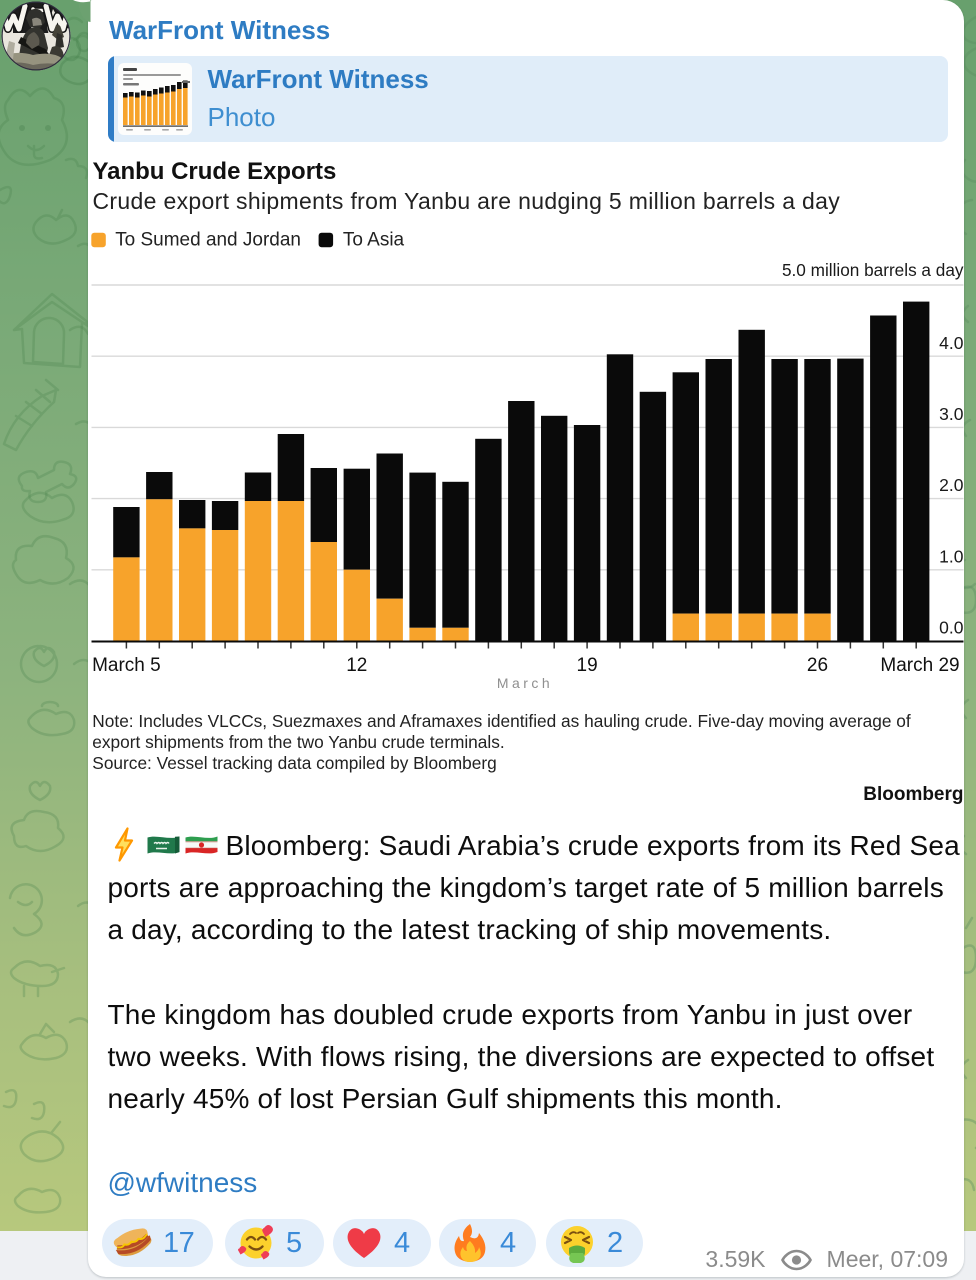  I want to click on svg-text: 26, so click(817, 665).